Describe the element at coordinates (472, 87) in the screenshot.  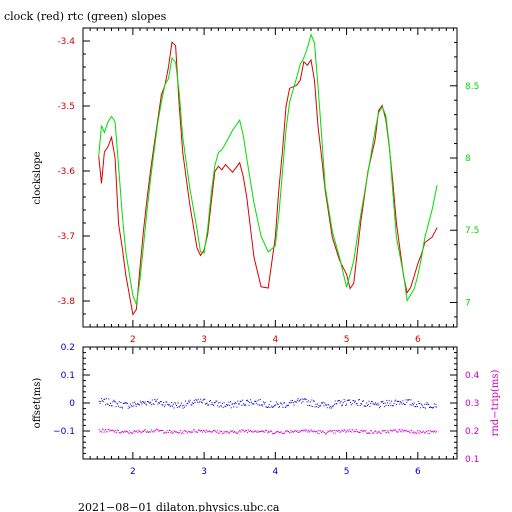
I see `top-chart-y2-tick-label: 8.5` at that location.